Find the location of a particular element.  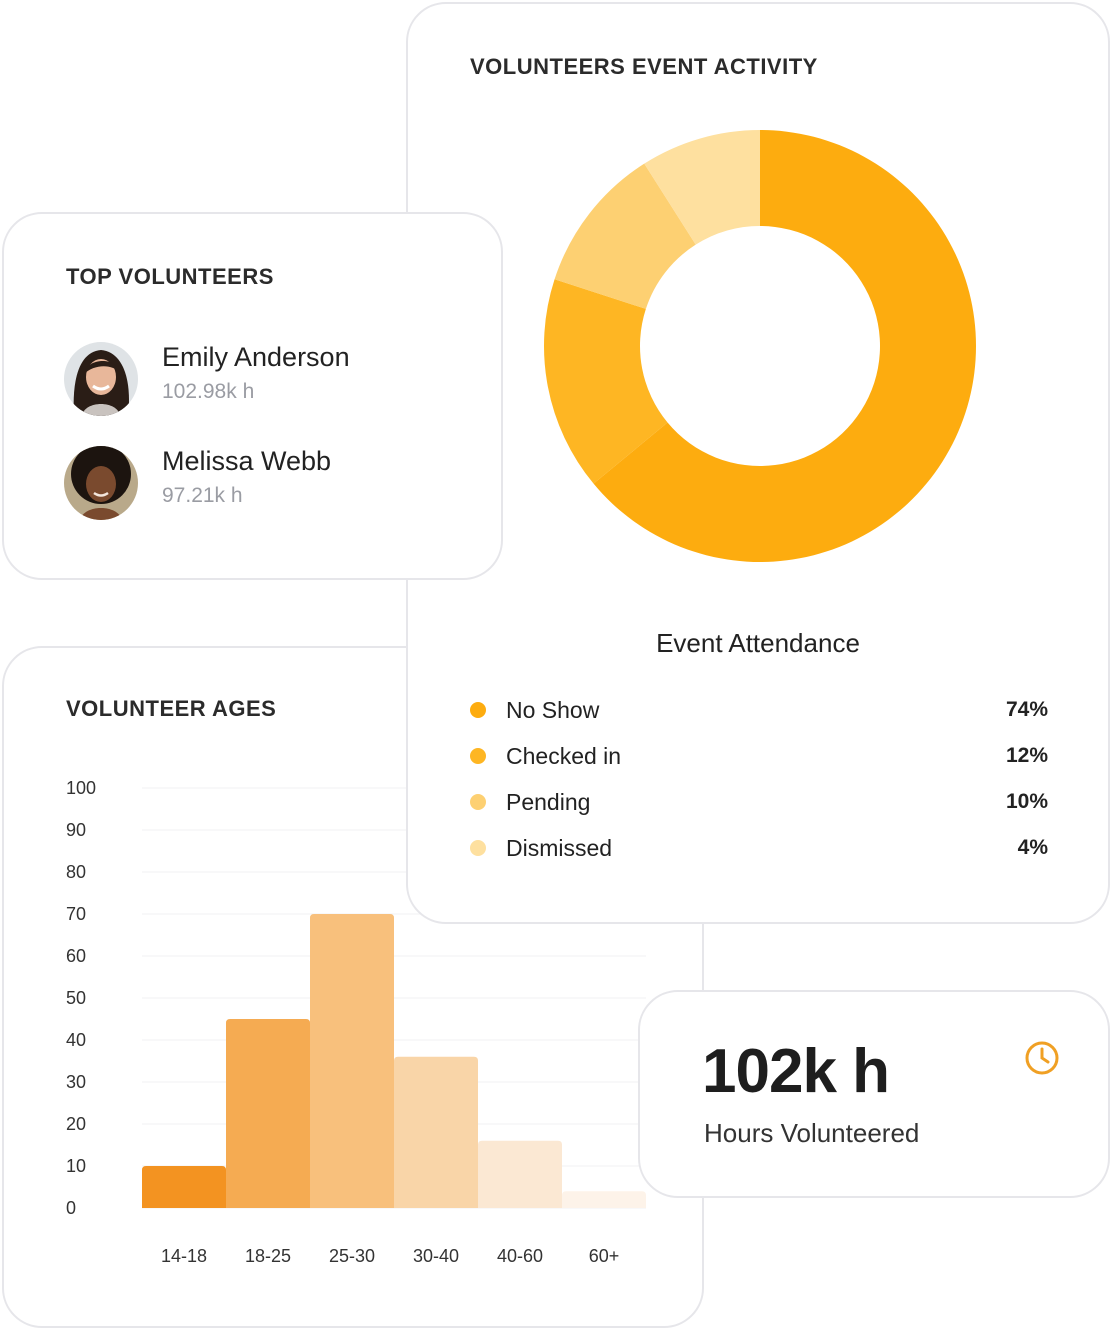

y-tick-label: 80 is located at coordinates (76, 872).